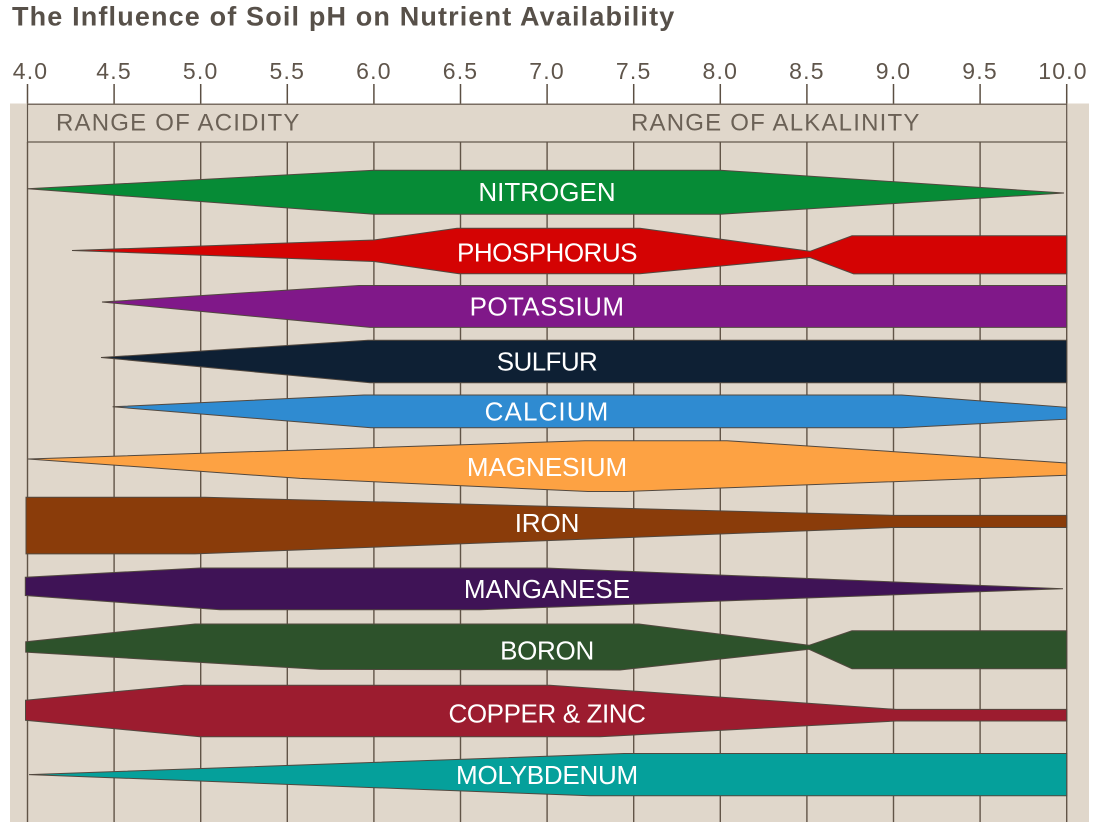  What do you see at coordinates (547, 589) in the screenshot?
I see `svg-text: MANGANESE` at bounding box center [547, 589].